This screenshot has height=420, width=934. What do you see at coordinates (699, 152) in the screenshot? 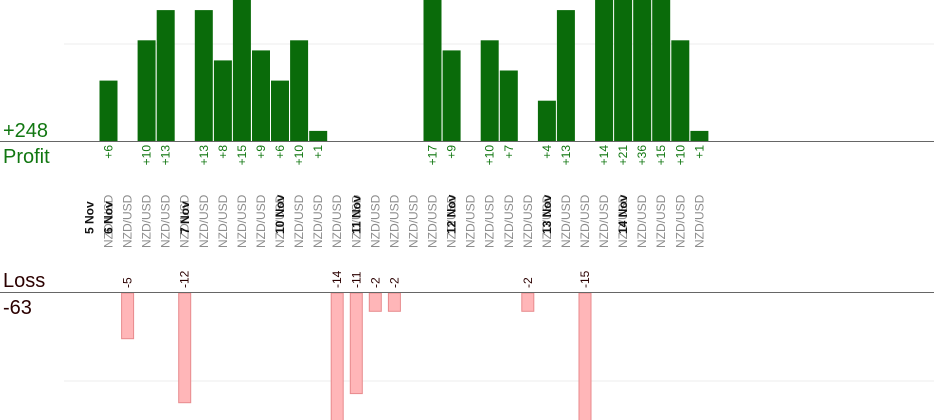
I see `profit-value-label: +1` at bounding box center [699, 152].